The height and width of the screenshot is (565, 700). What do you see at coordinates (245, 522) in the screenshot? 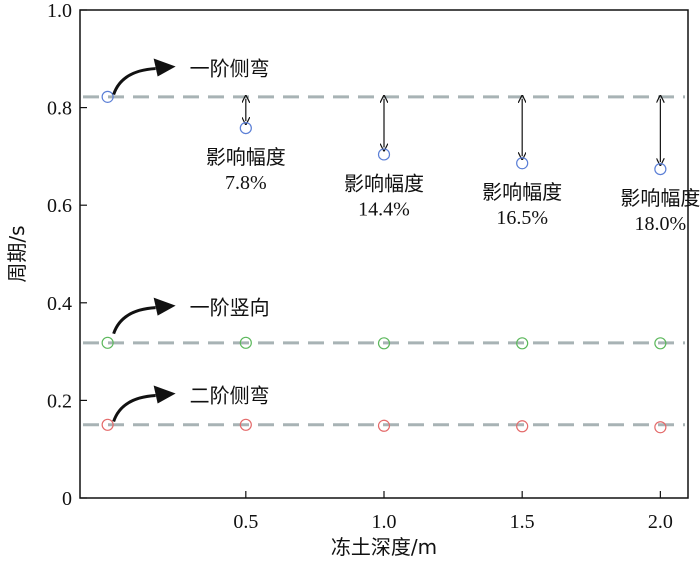
I see `x-tick-label: 0.5` at bounding box center [245, 522].